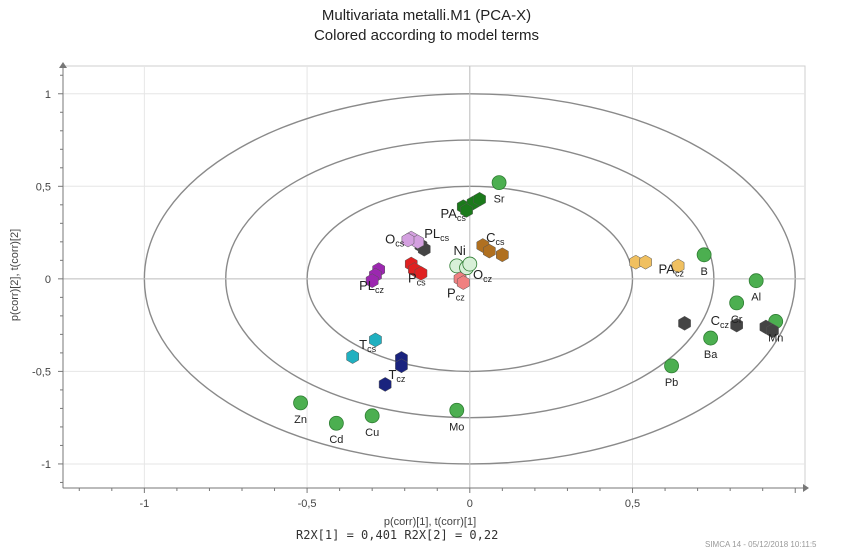 Image resolution: width=853 pixels, height=550 pixels. I want to click on x-tick-label: -1, so click(144, 504).